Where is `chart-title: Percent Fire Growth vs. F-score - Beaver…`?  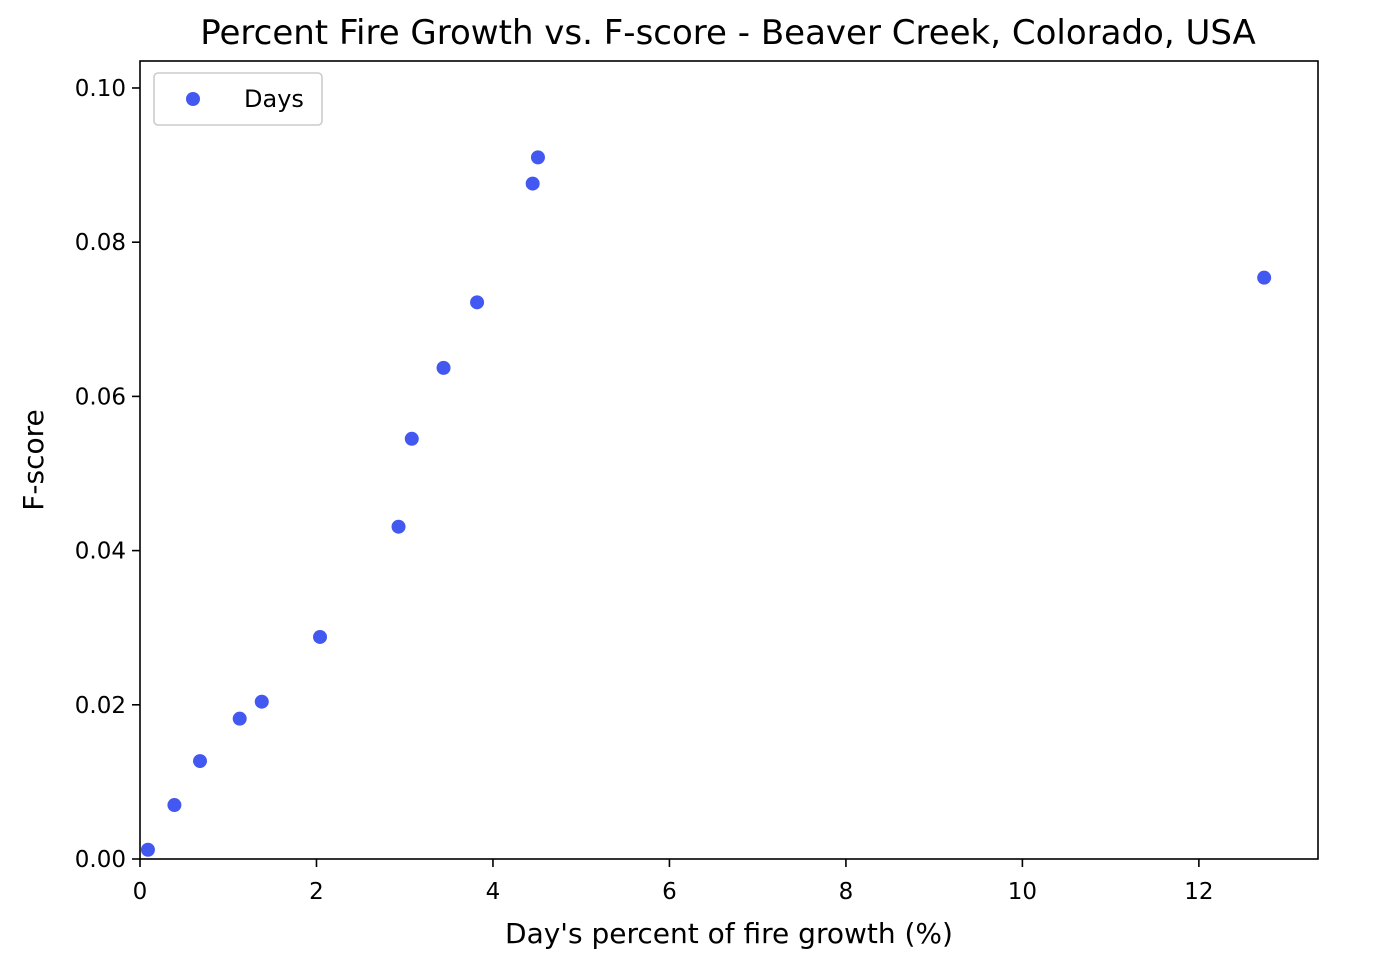 chart-title: Percent Fire Growth vs. F-score - Beaver… is located at coordinates (728, 33).